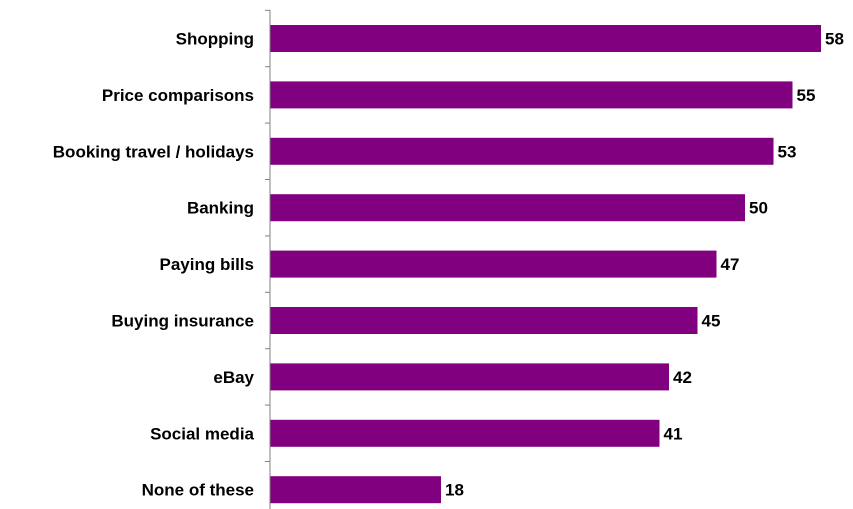 This screenshot has width=853, height=509. What do you see at coordinates (198, 490) in the screenshot?
I see `category-label-8: None of these` at bounding box center [198, 490].